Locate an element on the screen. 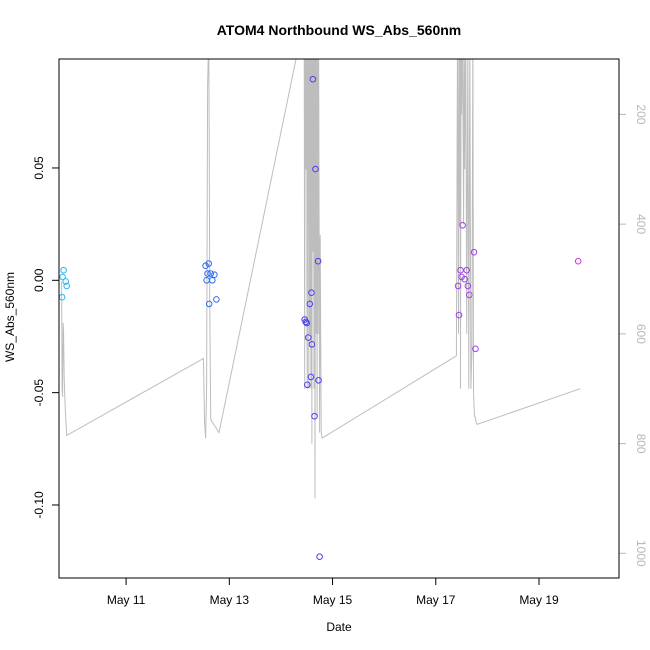 Image resolution: width=650 pixels, height=650 pixels. x-axis-label: Date is located at coordinates (339, 627).